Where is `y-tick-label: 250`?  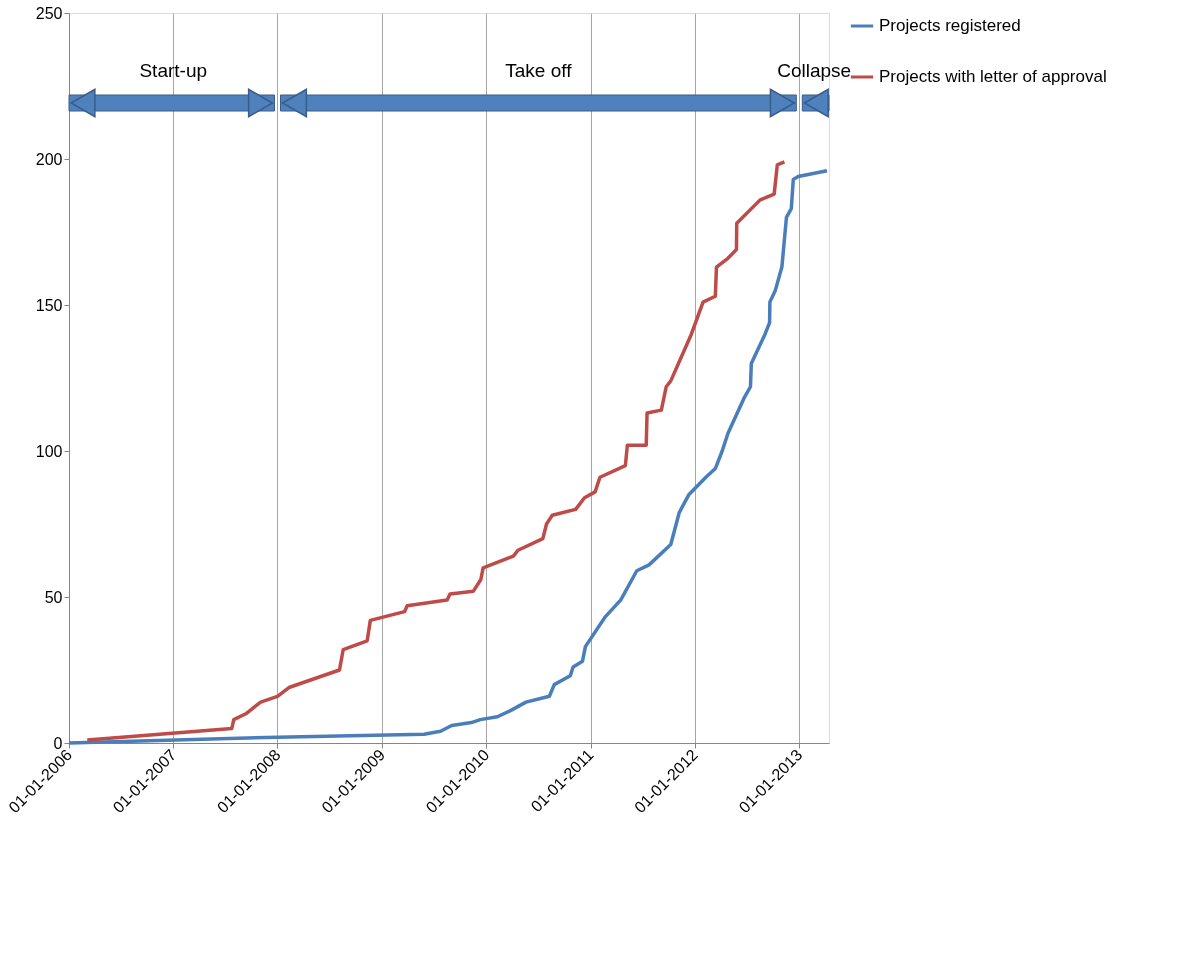
y-tick-label: 250 is located at coordinates (49, 13).